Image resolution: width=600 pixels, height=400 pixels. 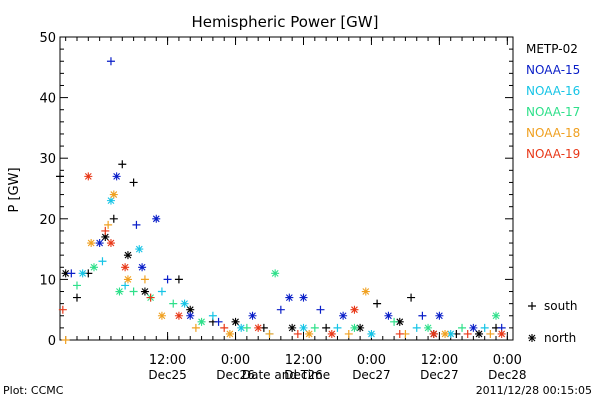 I want to click on y-tick-label: 20, so click(x=47, y=220).